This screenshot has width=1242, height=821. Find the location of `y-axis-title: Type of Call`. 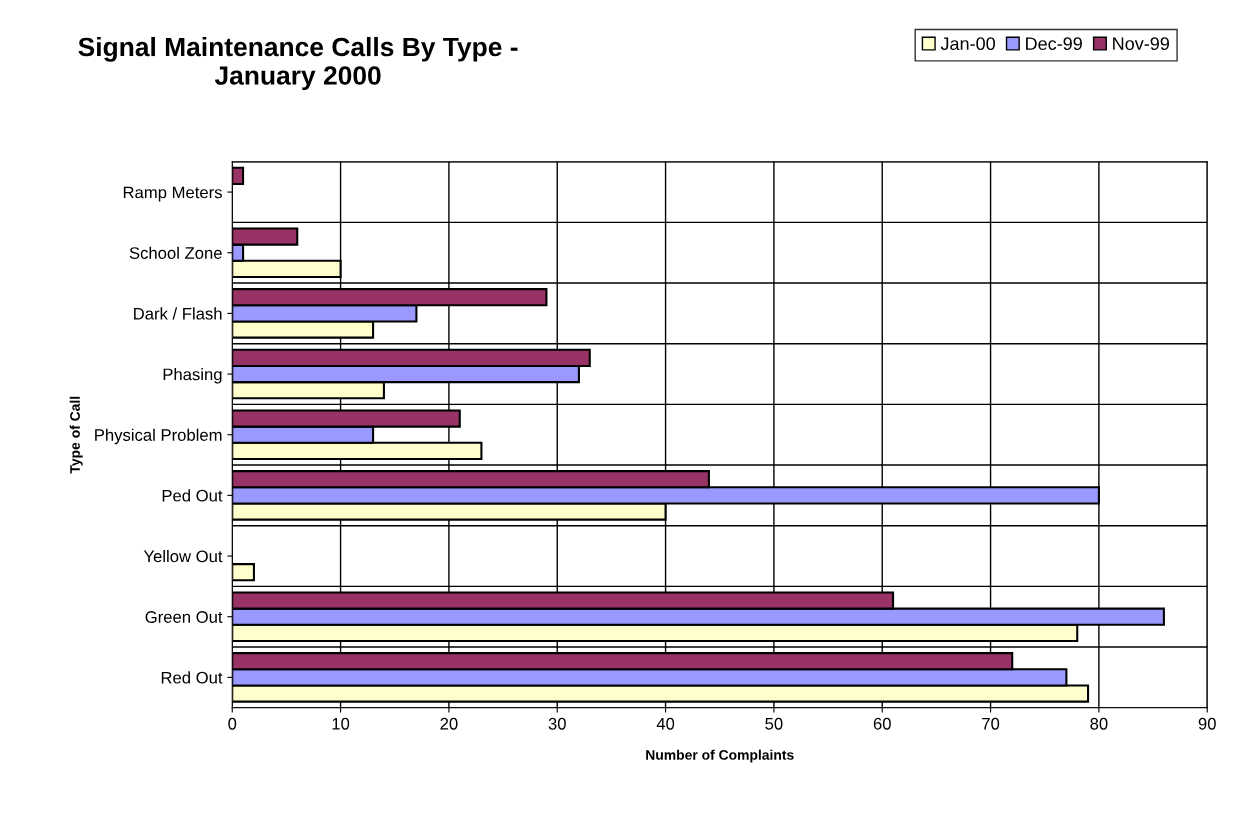

y-axis-title: Type of Call is located at coordinates (76, 435).